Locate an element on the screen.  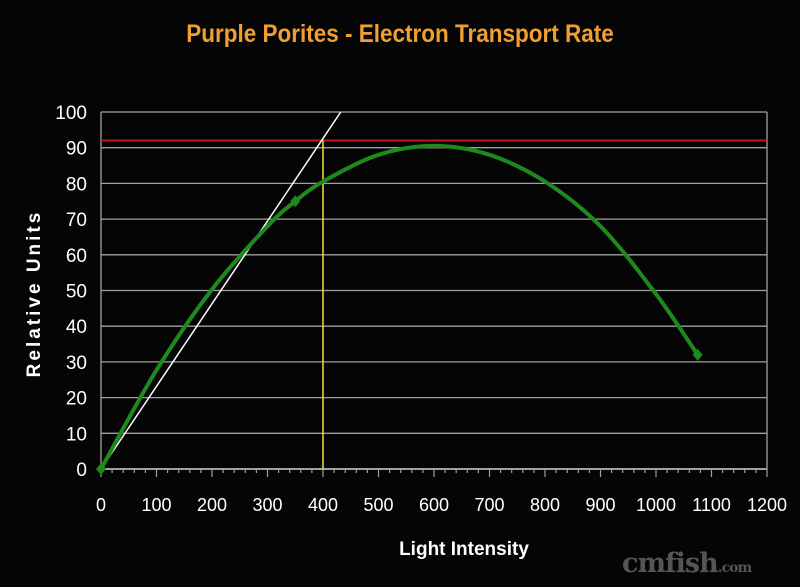
x-tick-label: 400 is located at coordinates (323, 505).